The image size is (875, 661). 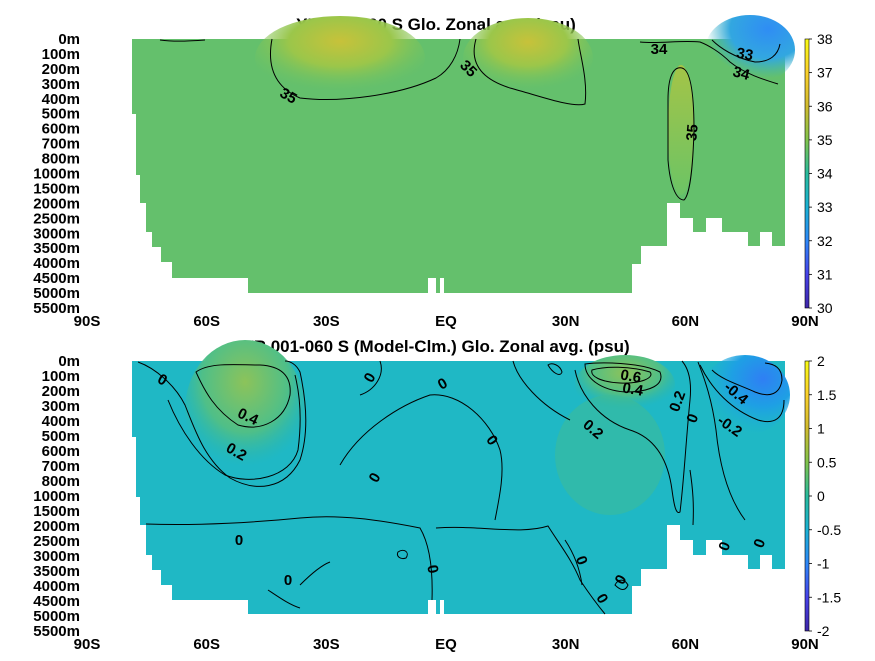 I want to click on panel2-contour-neg02, so click(x=742, y=393).